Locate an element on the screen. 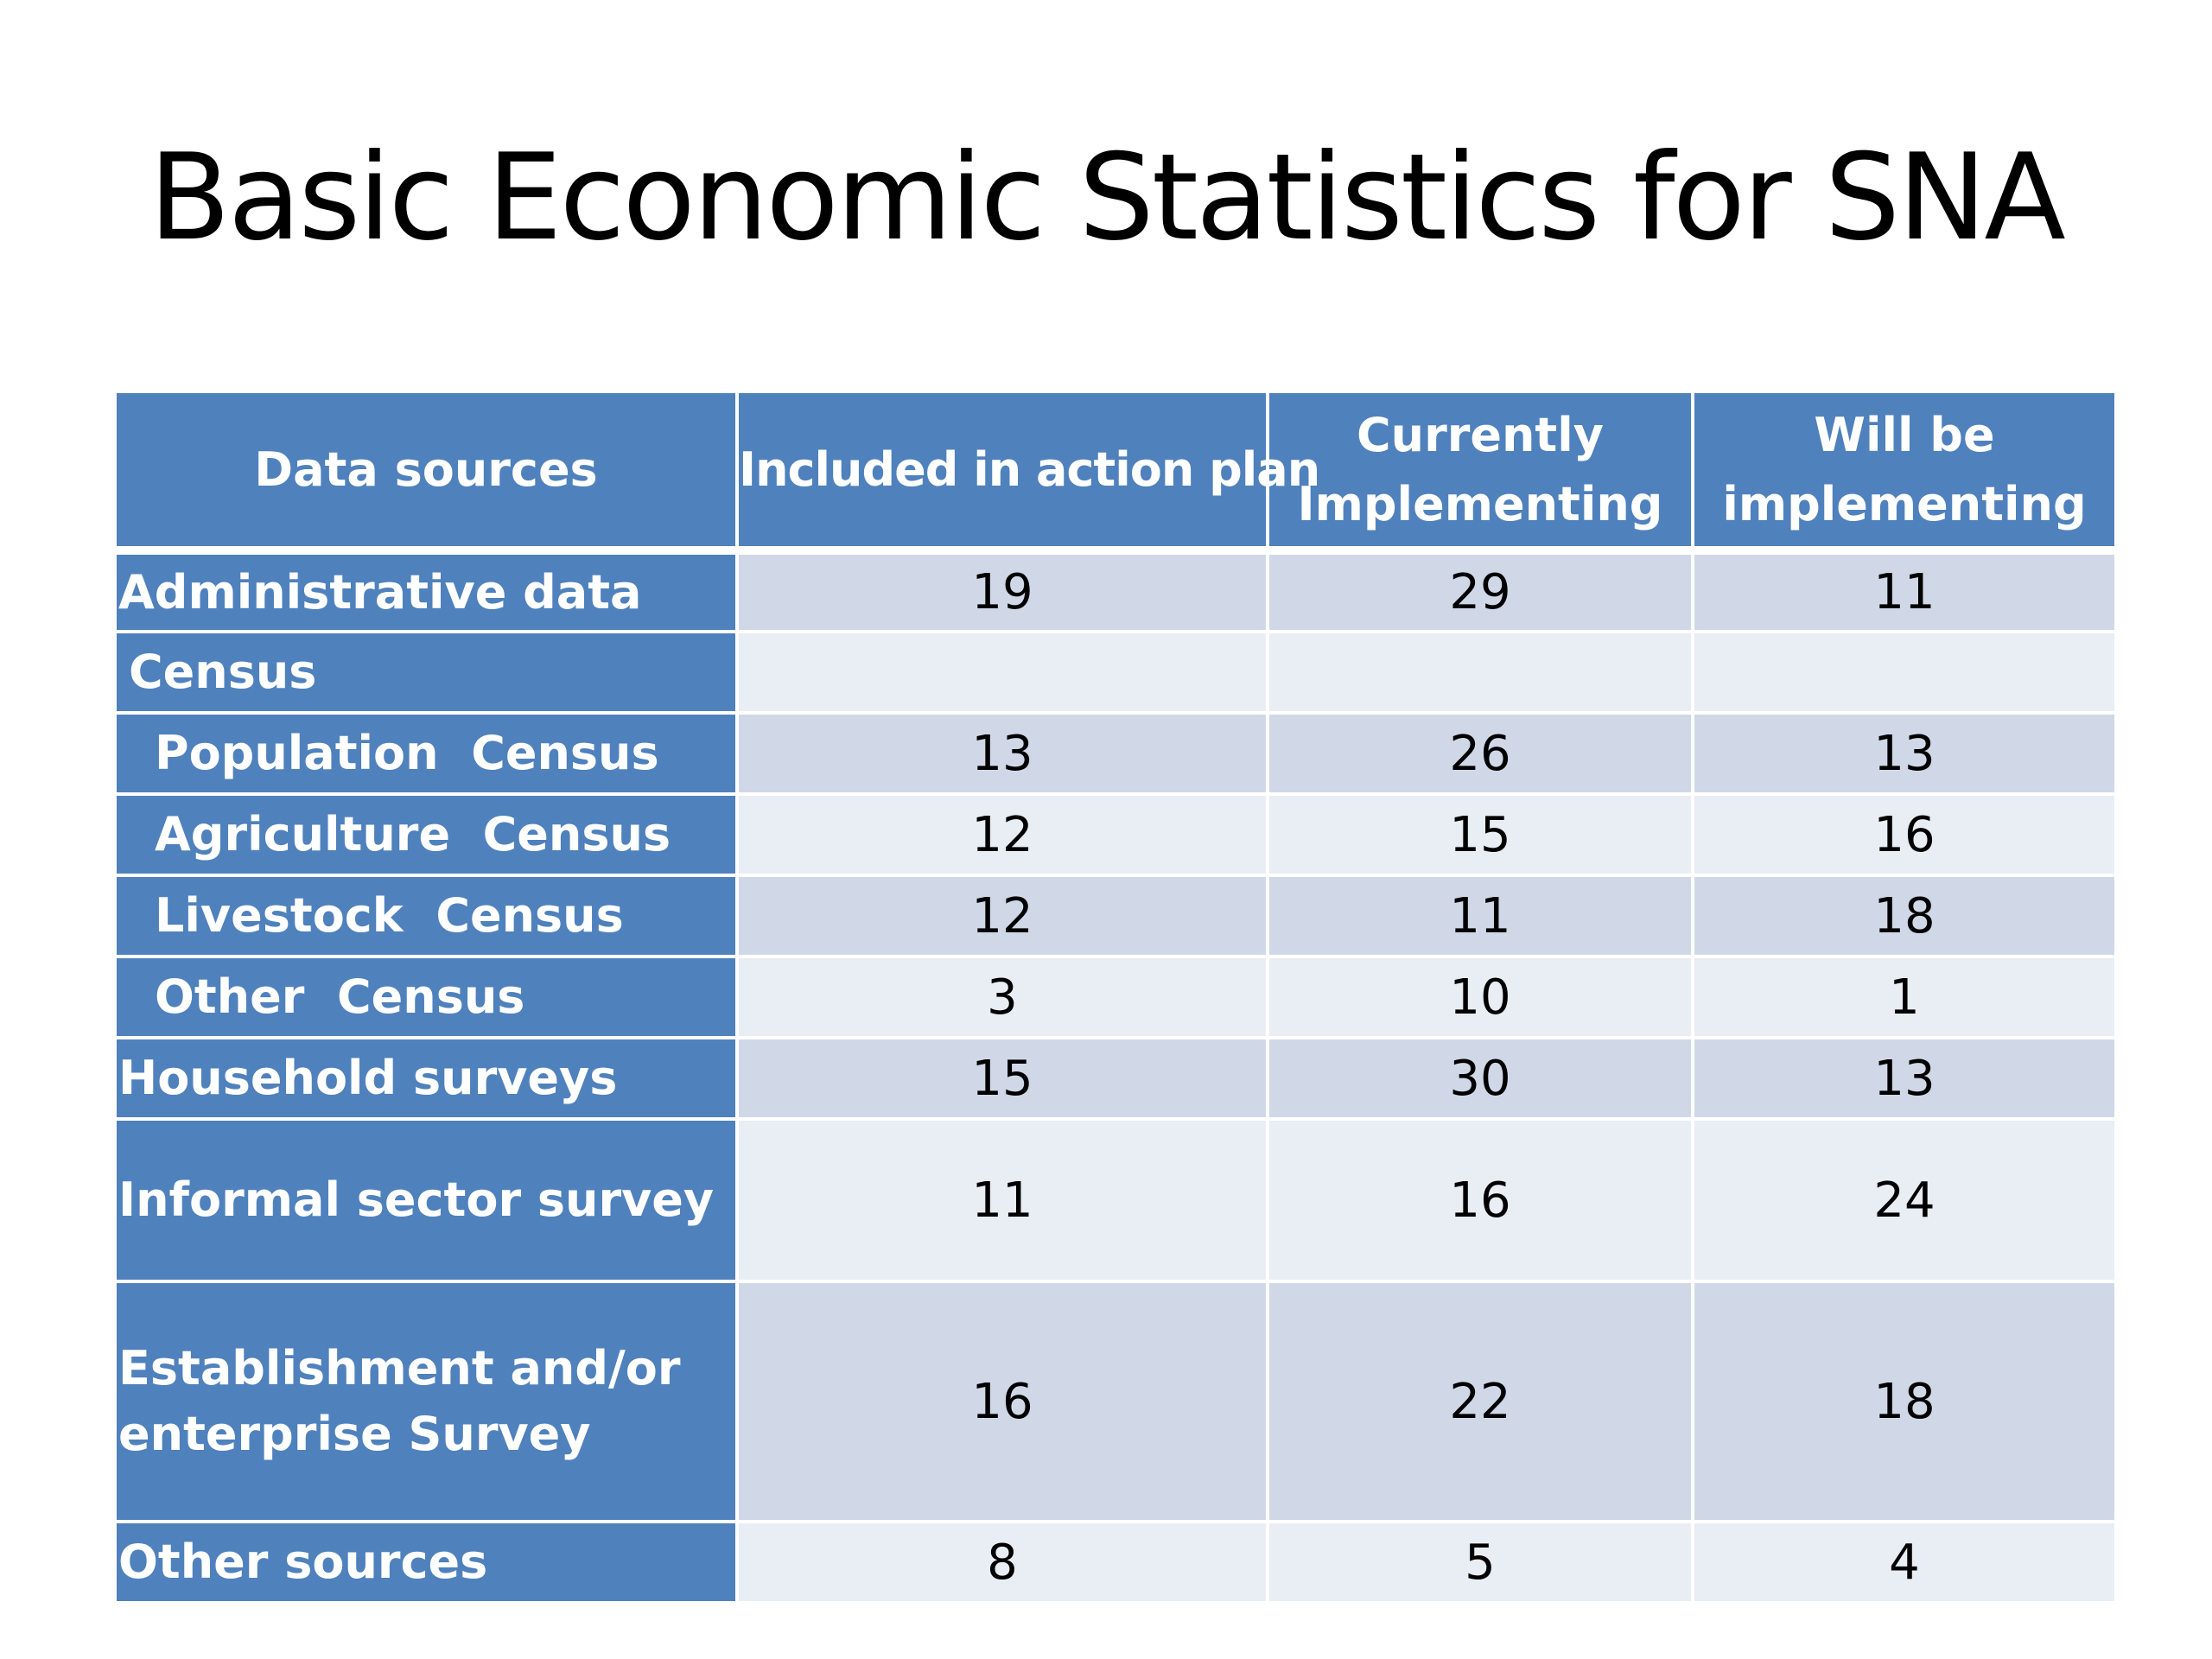 Image resolution: width=2212 pixels, height=1659 pixels. row-label: Population Census is located at coordinates (426, 753).